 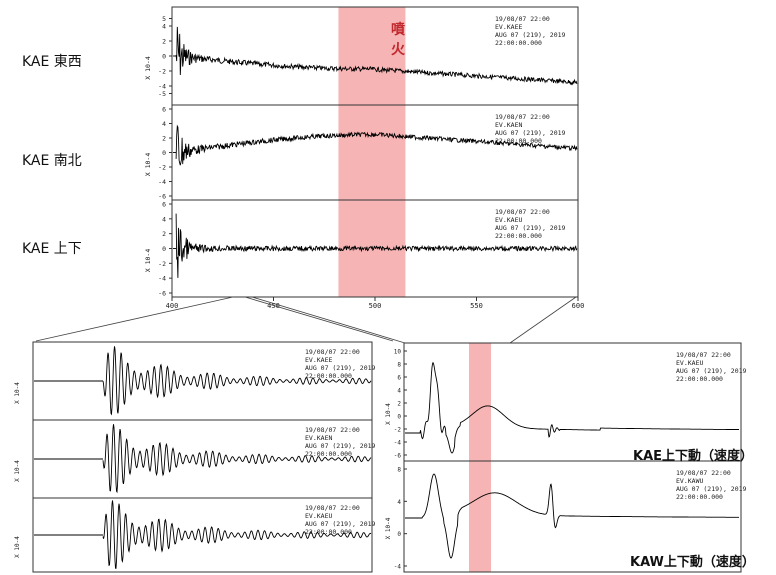 I want to click on main-row1-ylabel: X 10-4, so click(x=148, y=68).